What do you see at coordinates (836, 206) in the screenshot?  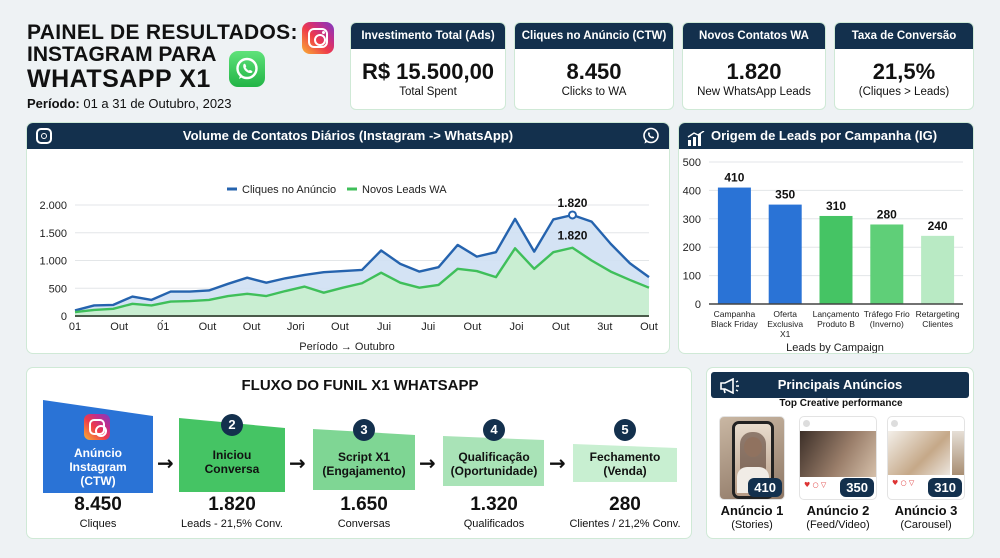 I see `svg-text: 310` at bounding box center [836, 206].